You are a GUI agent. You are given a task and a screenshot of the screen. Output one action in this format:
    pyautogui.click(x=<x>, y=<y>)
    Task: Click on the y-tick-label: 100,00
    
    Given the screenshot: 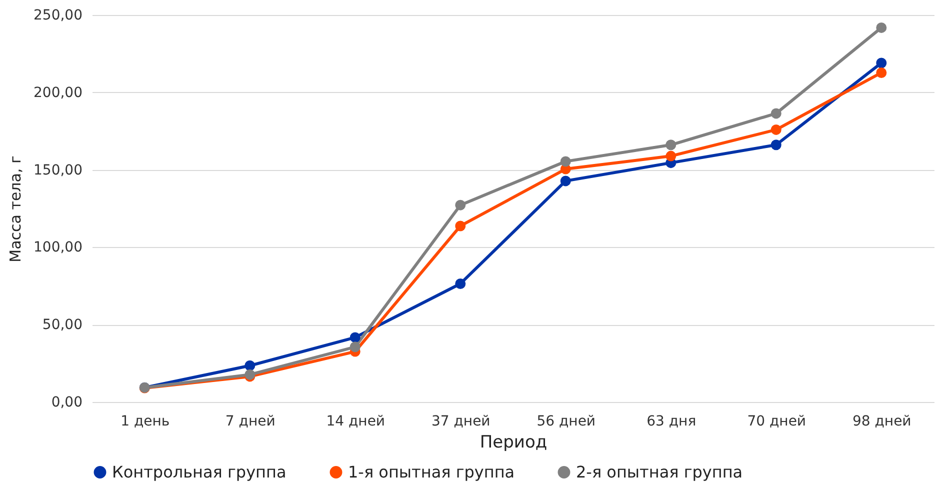 What is the action you would take?
    pyautogui.click(x=58, y=248)
    